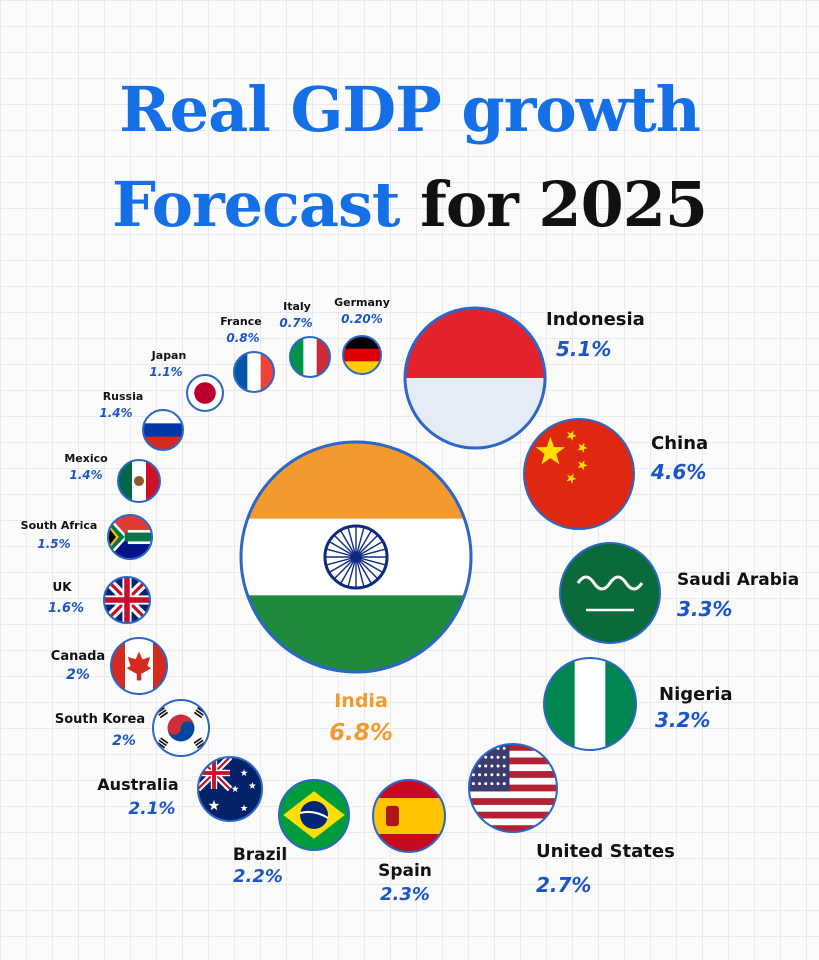  I want to click on bubble-indonesia, so click(475, 378).